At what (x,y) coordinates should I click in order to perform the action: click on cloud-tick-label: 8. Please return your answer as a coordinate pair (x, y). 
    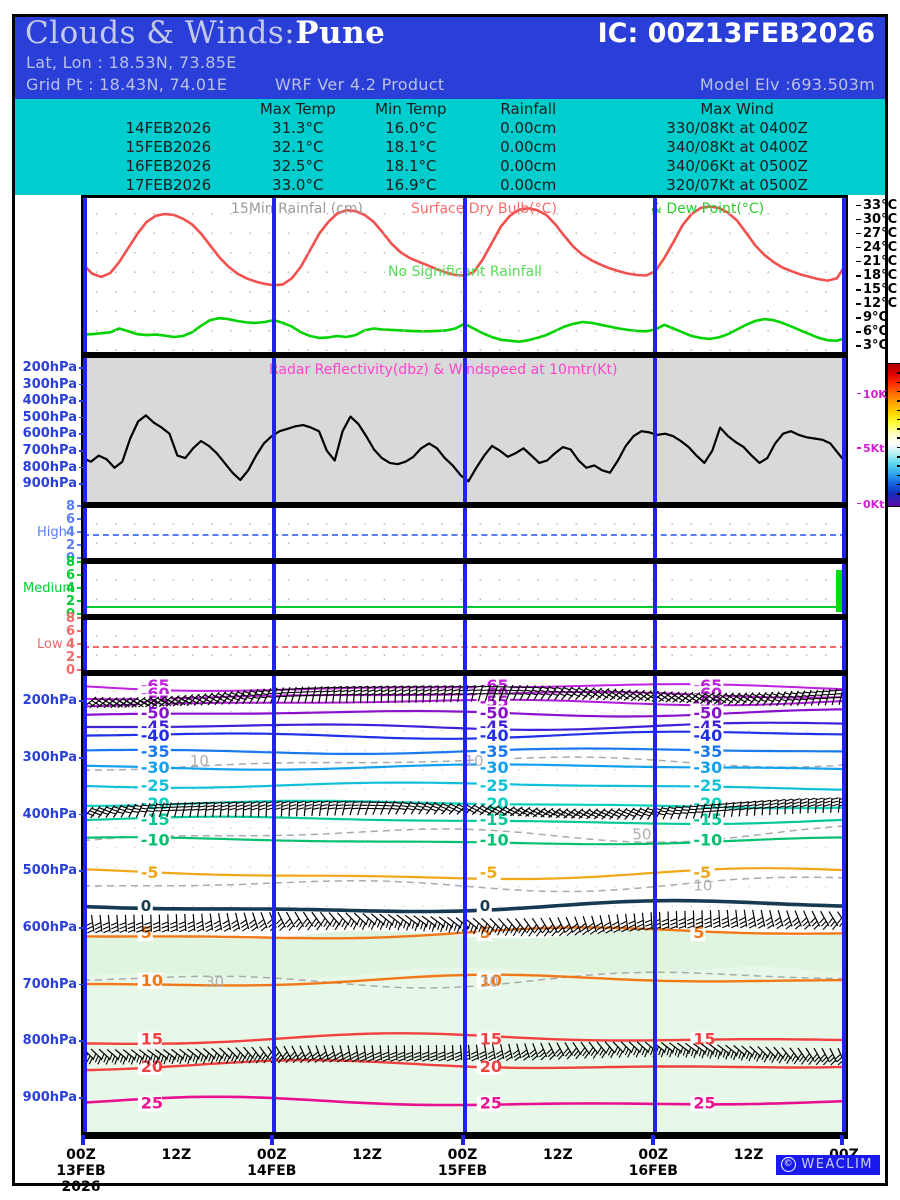
    Looking at the image, I should click on (73, 562).